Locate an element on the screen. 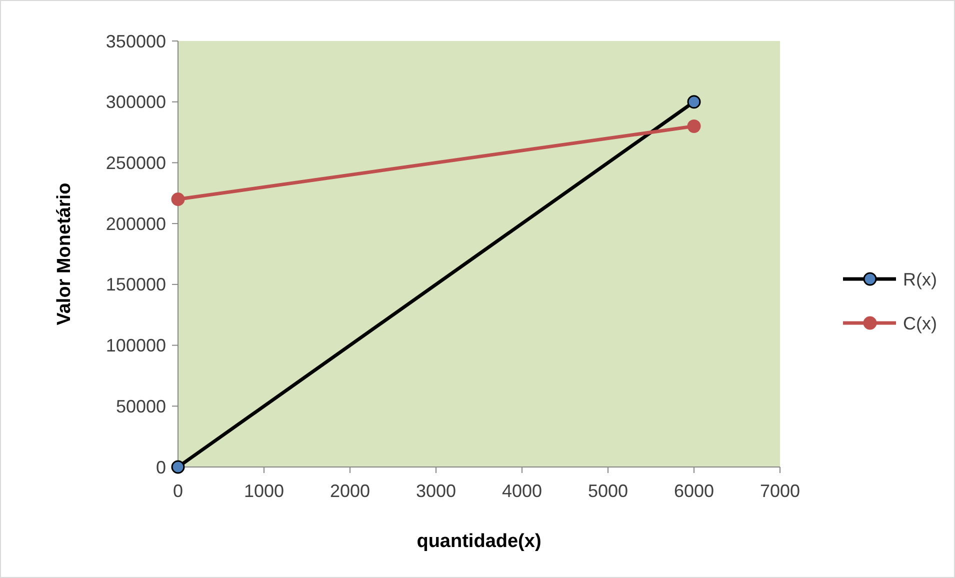 This screenshot has width=955, height=578. y-tick-label: 300000 is located at coordinates (136, 102).